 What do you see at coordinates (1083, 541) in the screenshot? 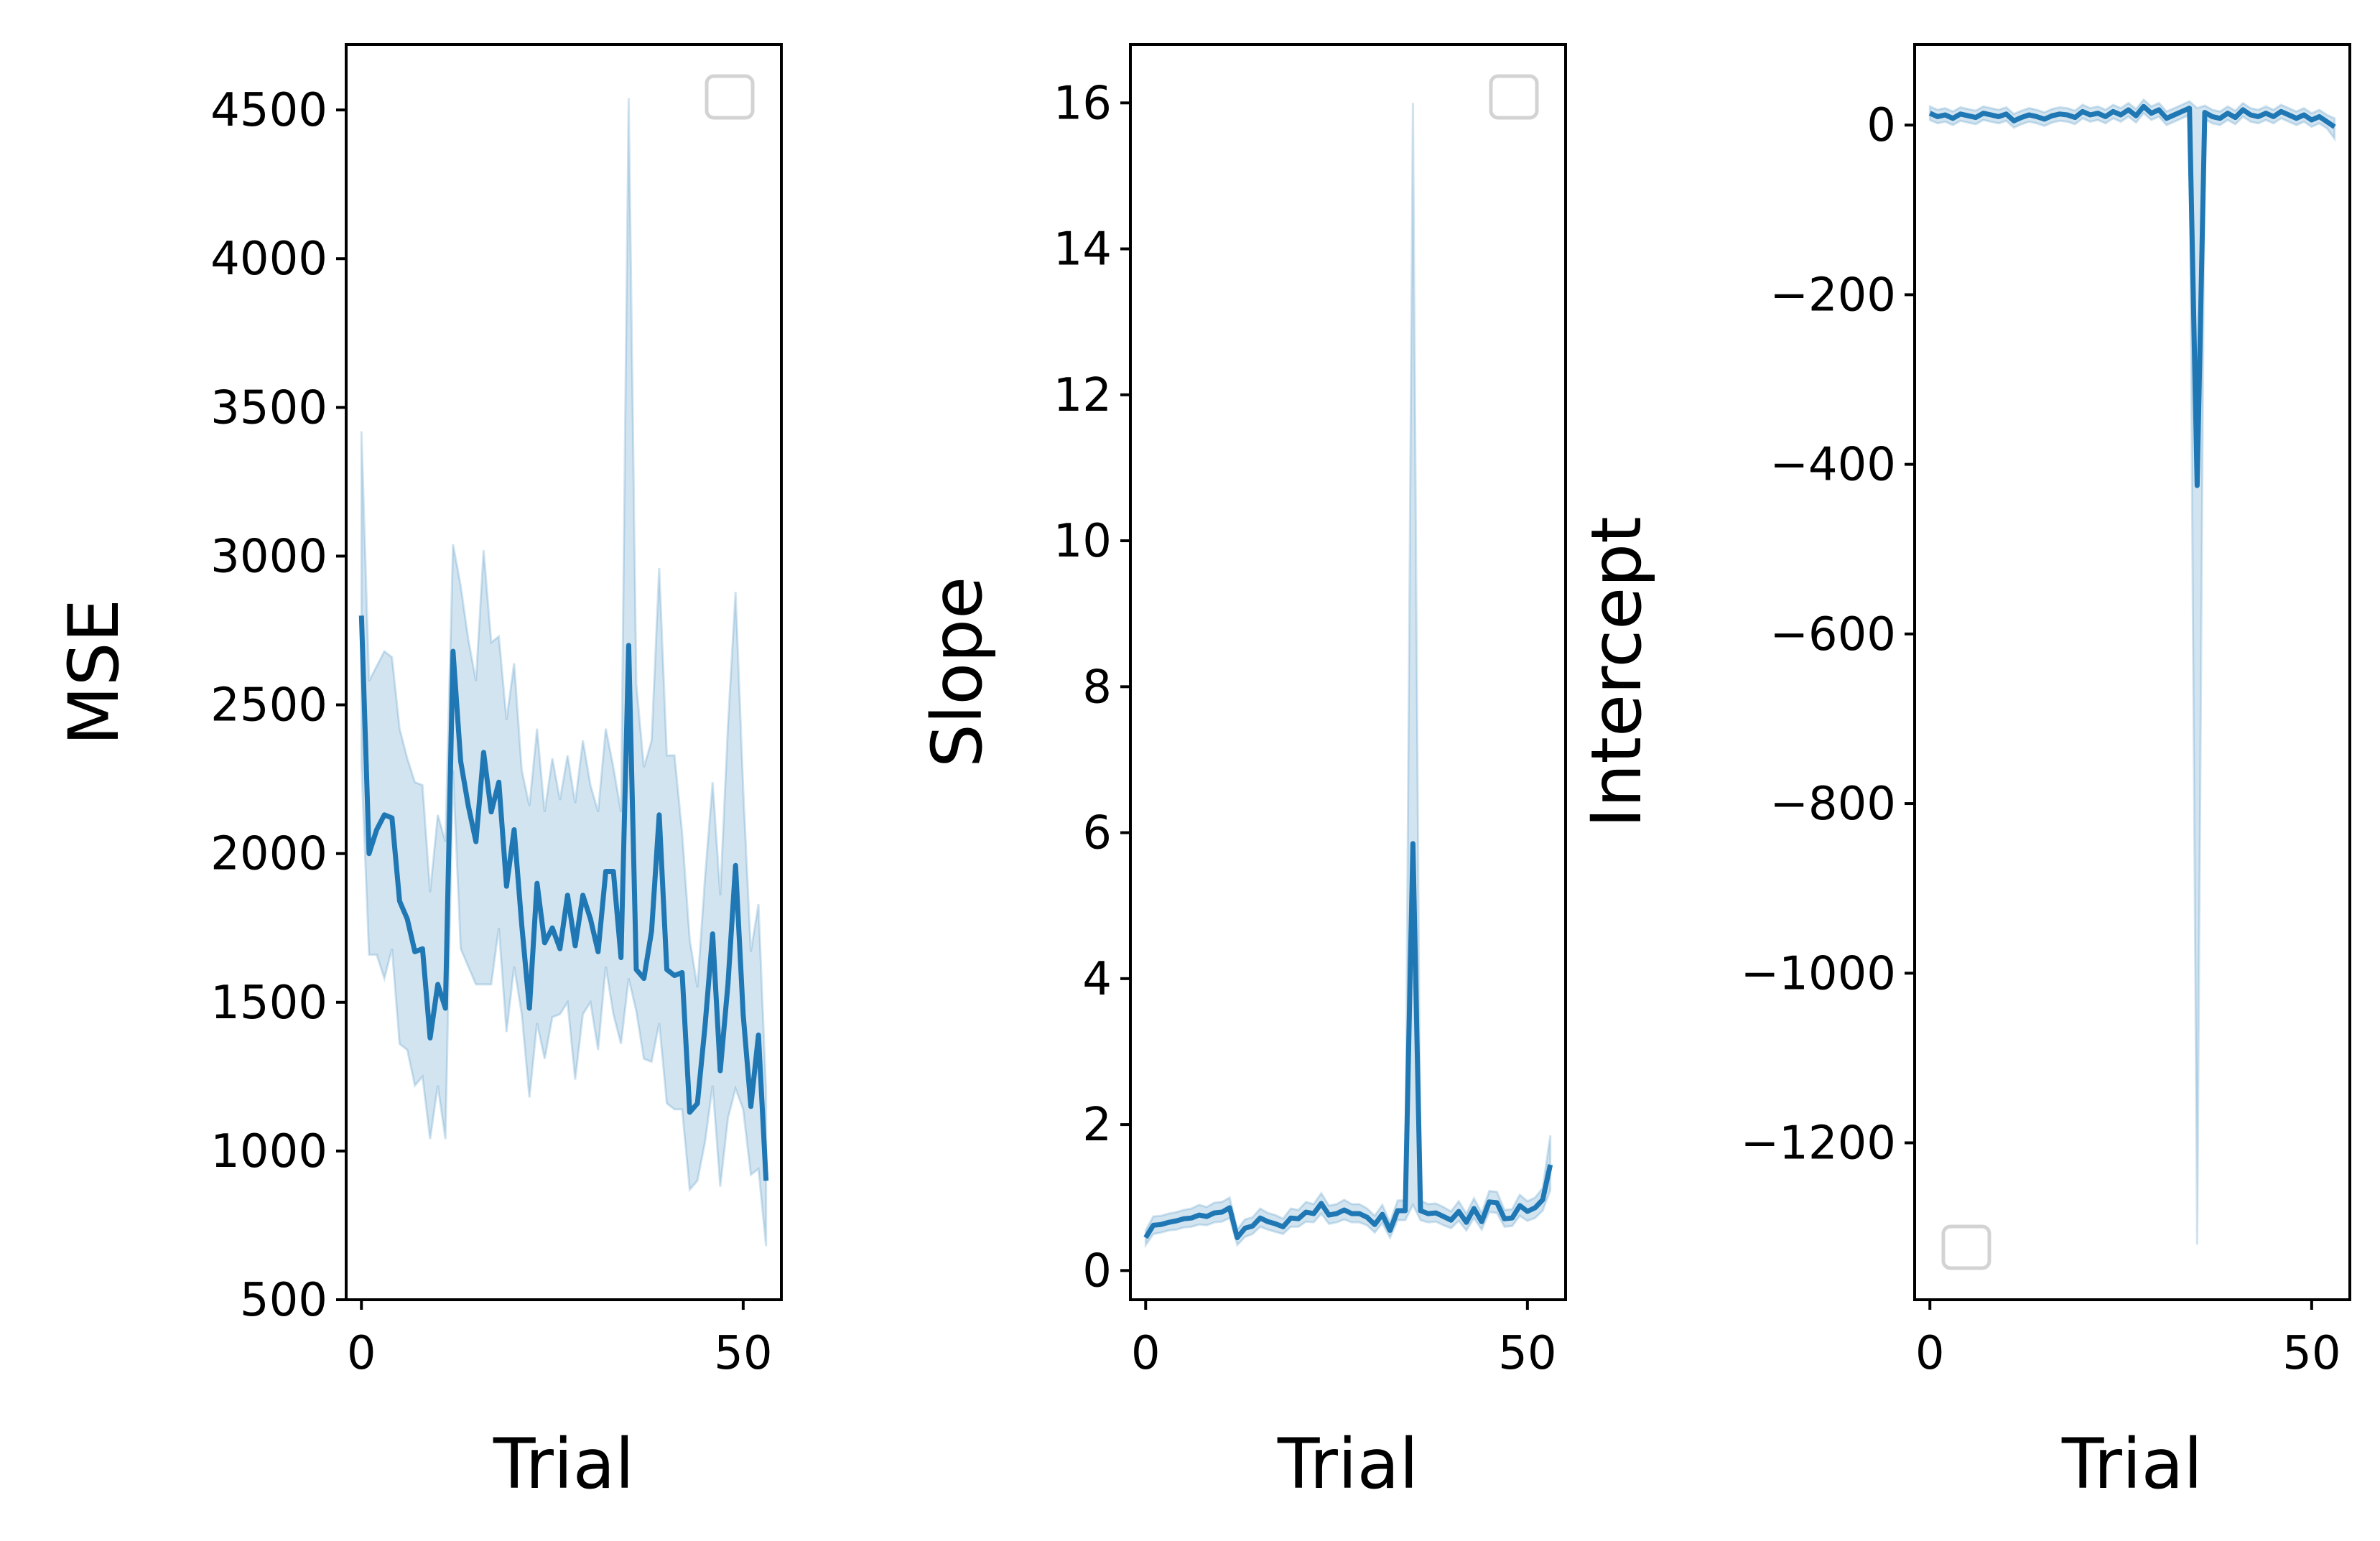
I see `slope-ytick-label: 10` at bounding box center [1083, 541].